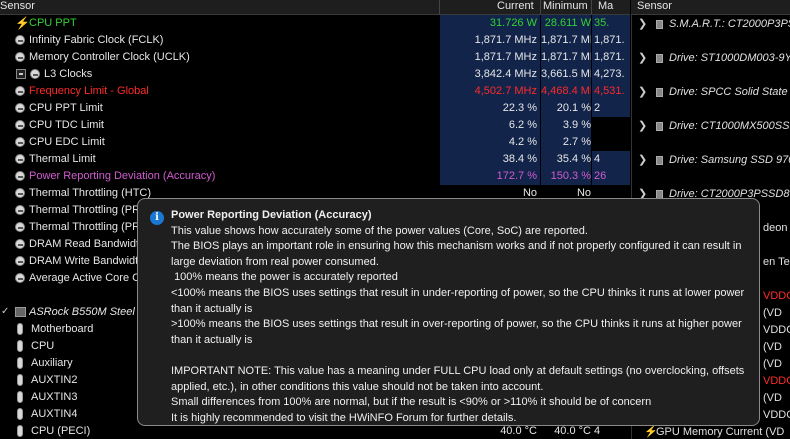  I want to click on sensor-value-min: 2.7 %, so click(566, 142).